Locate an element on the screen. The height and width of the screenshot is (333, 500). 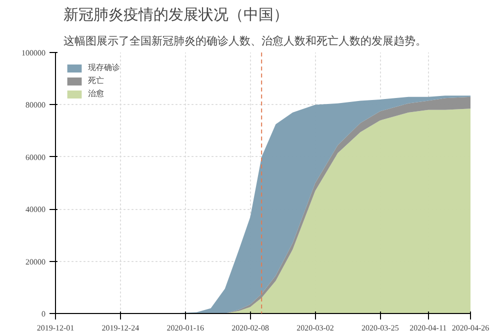
y-tick-label: 0 is located at coordinates (44, 314).